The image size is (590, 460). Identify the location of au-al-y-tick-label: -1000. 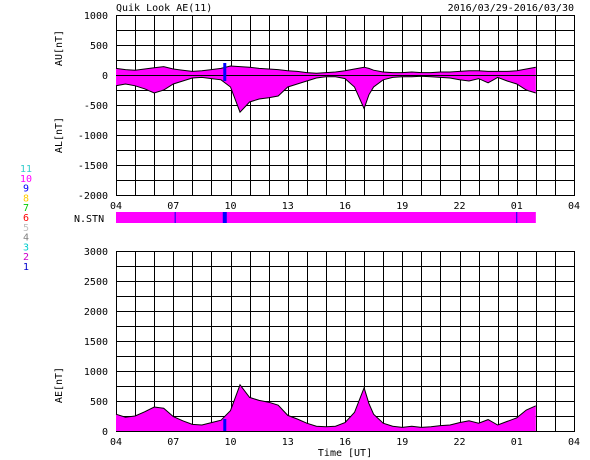
(93, 136).